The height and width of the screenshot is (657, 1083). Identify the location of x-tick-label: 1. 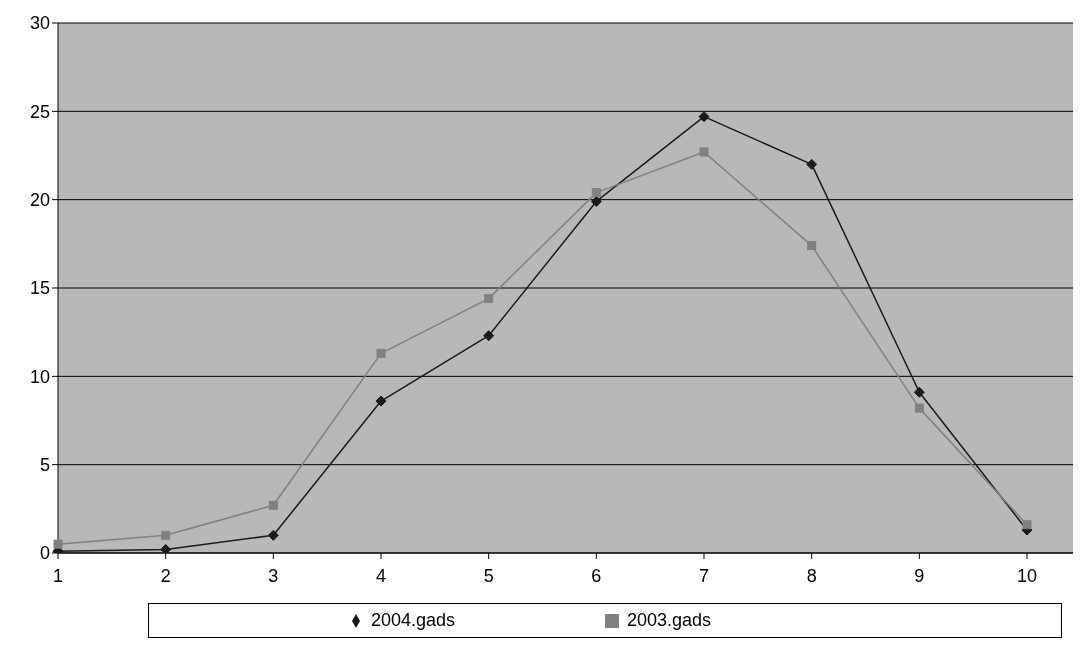
(58, 575).